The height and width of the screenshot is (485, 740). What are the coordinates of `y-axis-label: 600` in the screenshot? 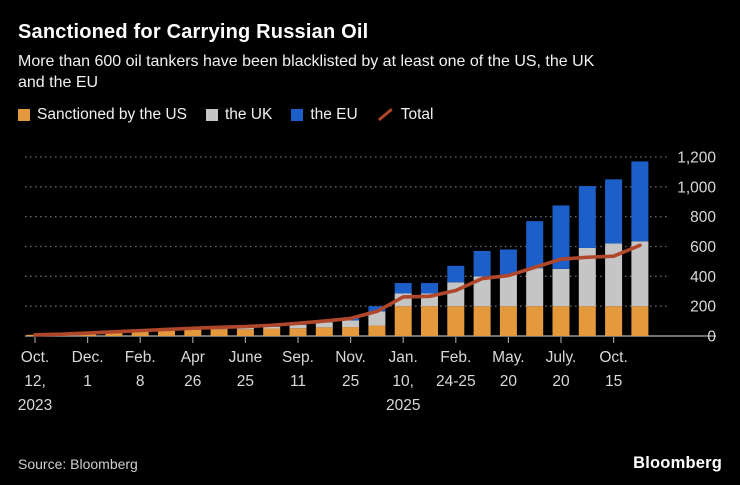 It's located at (703, 247).